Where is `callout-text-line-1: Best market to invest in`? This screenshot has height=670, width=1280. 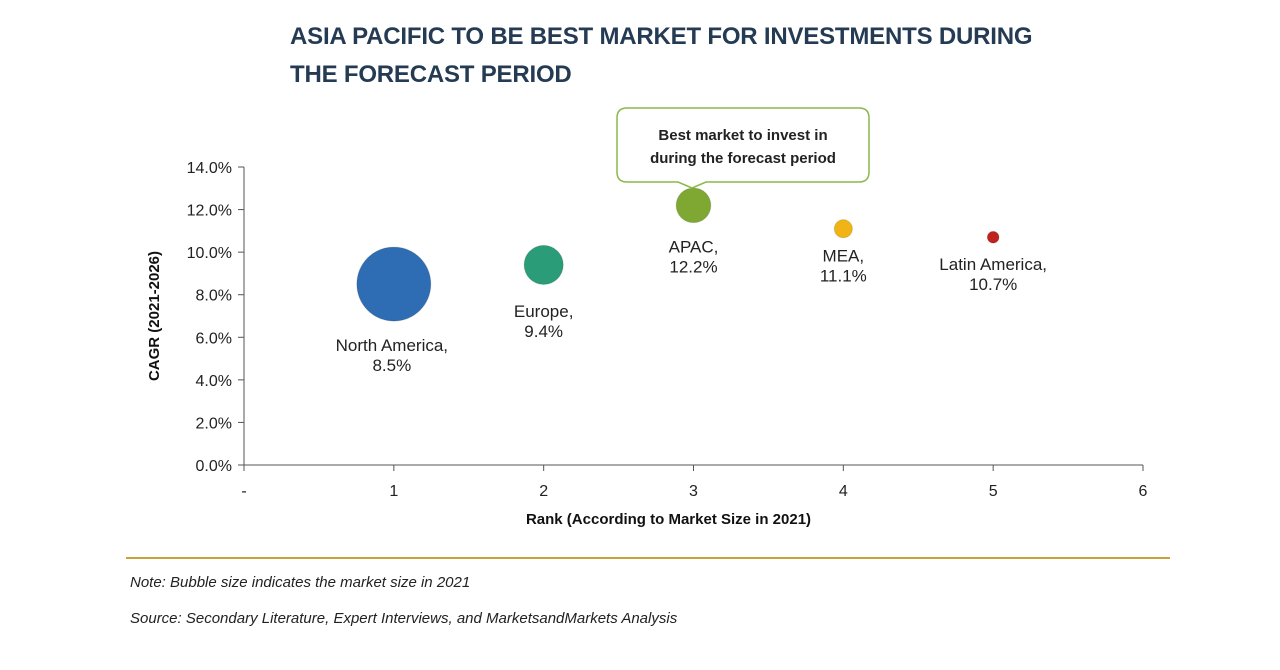 callout-text-line-1: Best market to invest in is located at coordinates (742, 135).